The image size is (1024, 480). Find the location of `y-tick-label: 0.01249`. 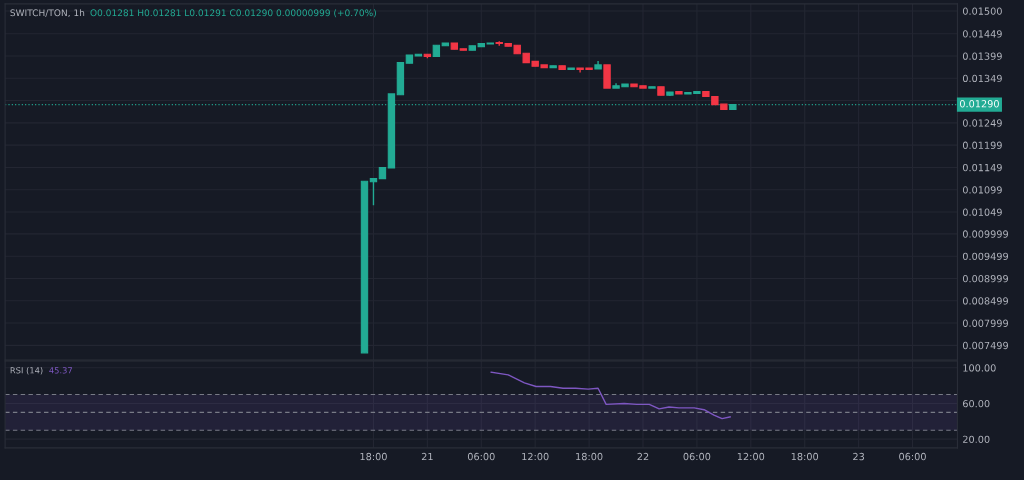

y-tick-label: 0.01249 is located at coordinates (982, 123).